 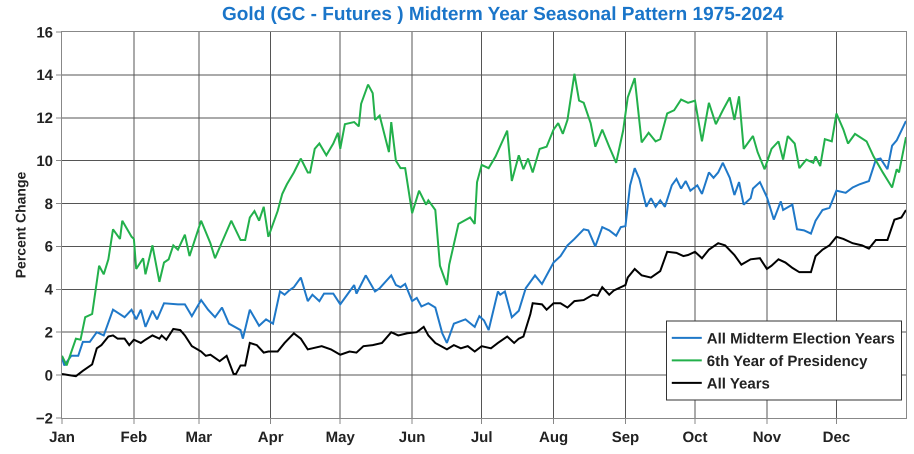 I want to click on x-tick-label: Oct, so click(x=695, y=437).